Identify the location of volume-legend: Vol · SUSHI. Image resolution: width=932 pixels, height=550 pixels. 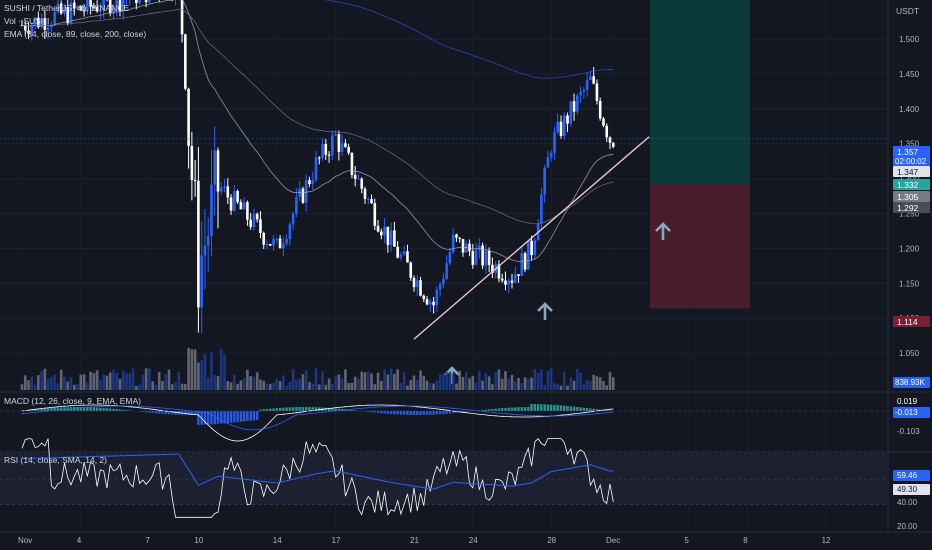
(27, 21).